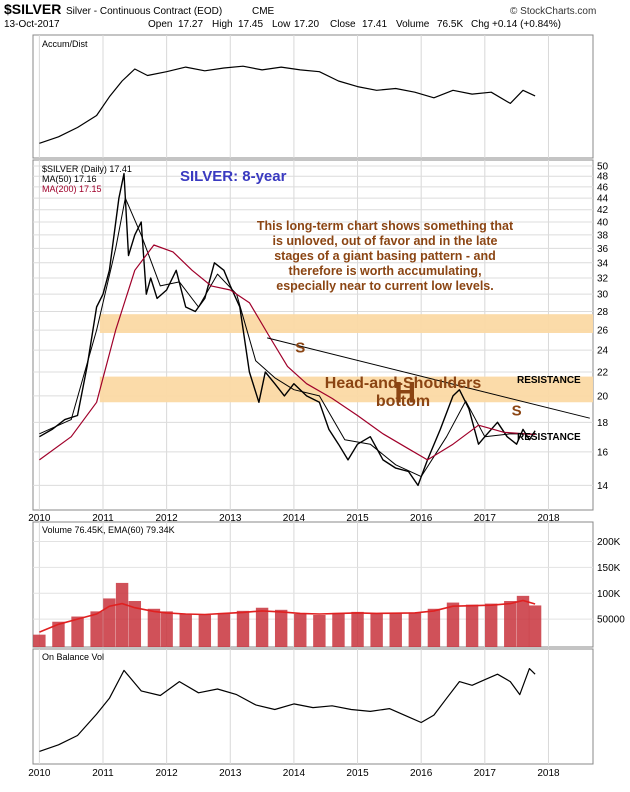 The image size is (630, 792). I want to click on price-legend-symbol: $SILVER (Daily) 17.41, so click(87, 169).